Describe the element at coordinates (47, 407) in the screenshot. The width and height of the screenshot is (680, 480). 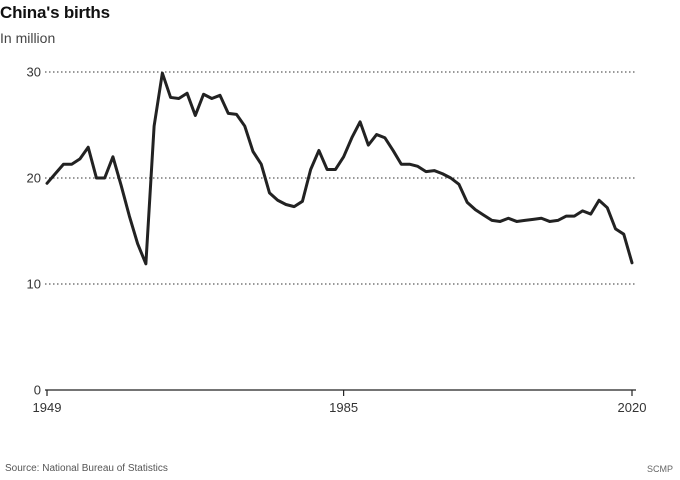
I see `x-tick-label: 1949` at that location.